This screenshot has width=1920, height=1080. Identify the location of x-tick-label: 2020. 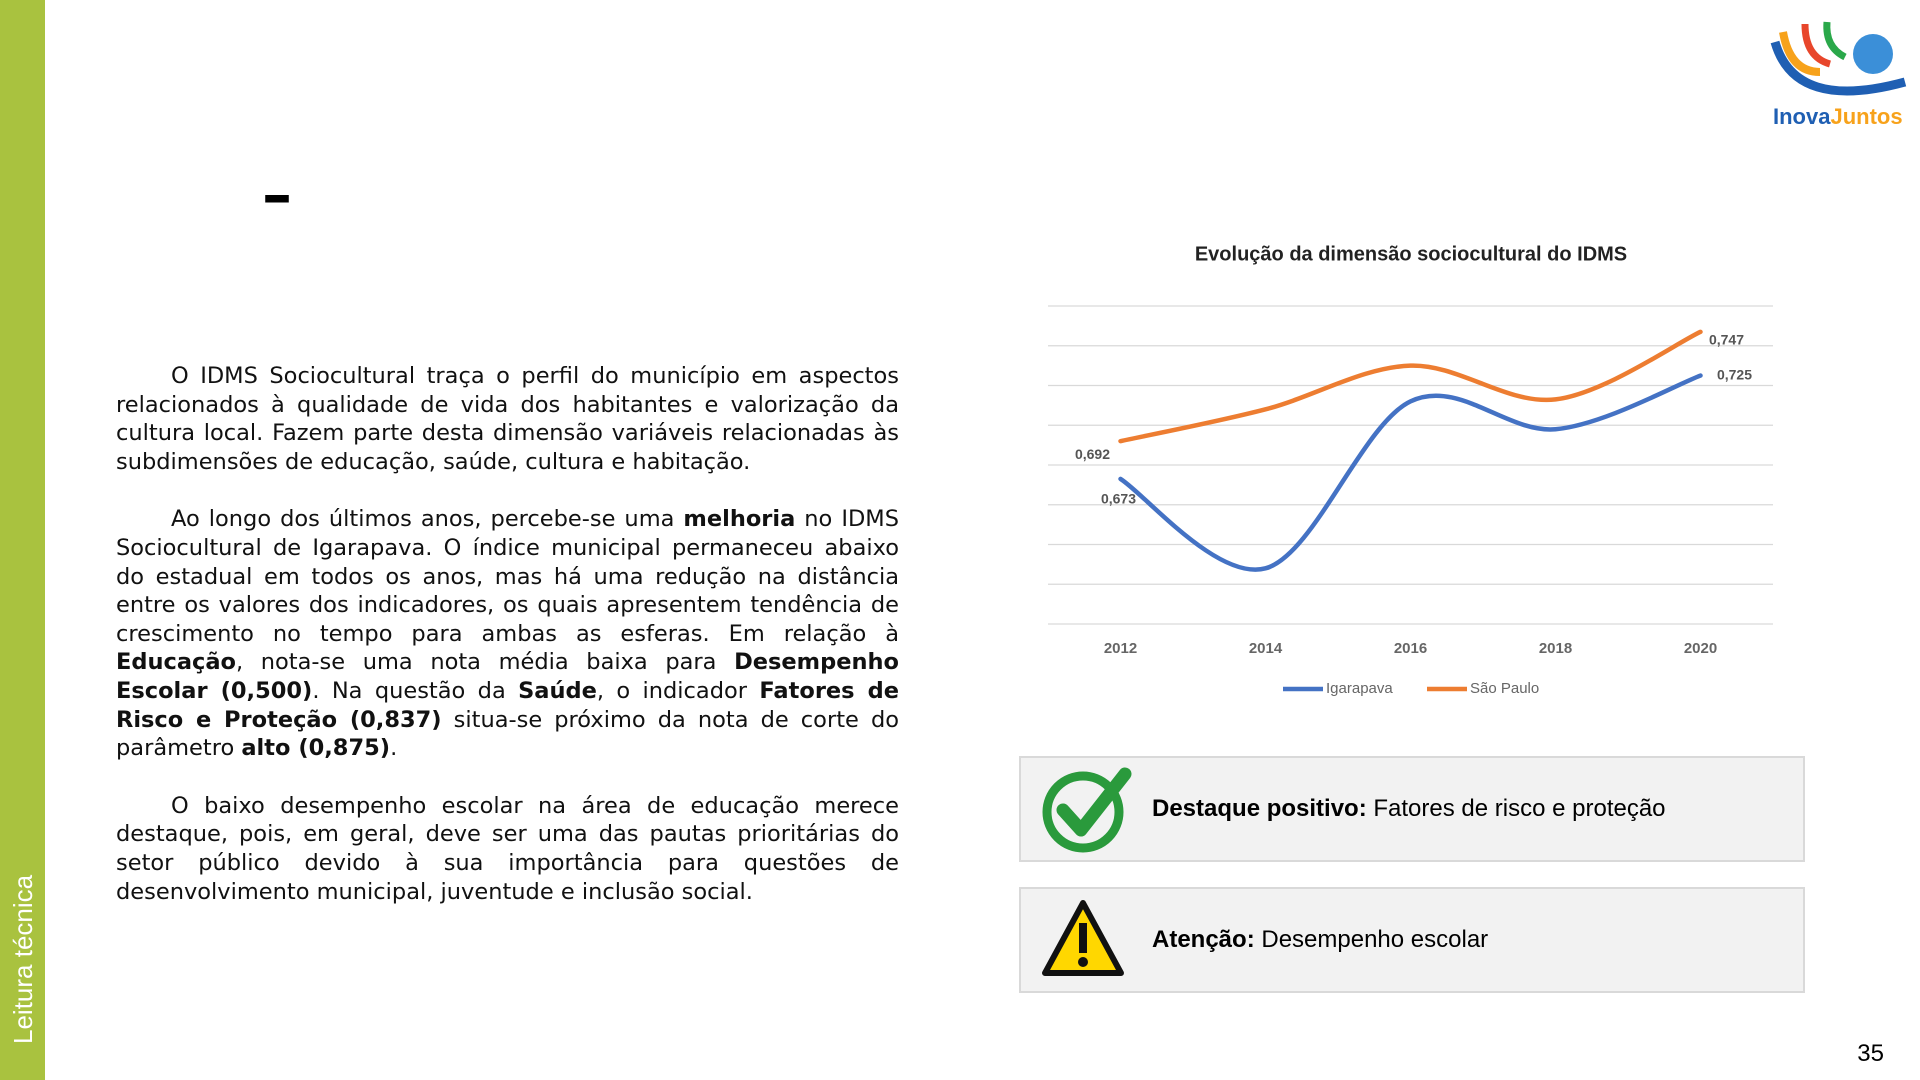
(1700, 648).